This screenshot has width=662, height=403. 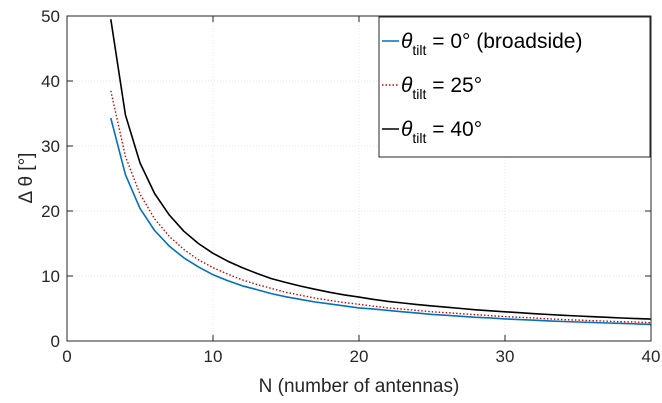 What do you see at coordinates (441, 132) in the screenshot?
I see `legend-entry-3: θtilt = 40°` at bounding box center [441, 132].